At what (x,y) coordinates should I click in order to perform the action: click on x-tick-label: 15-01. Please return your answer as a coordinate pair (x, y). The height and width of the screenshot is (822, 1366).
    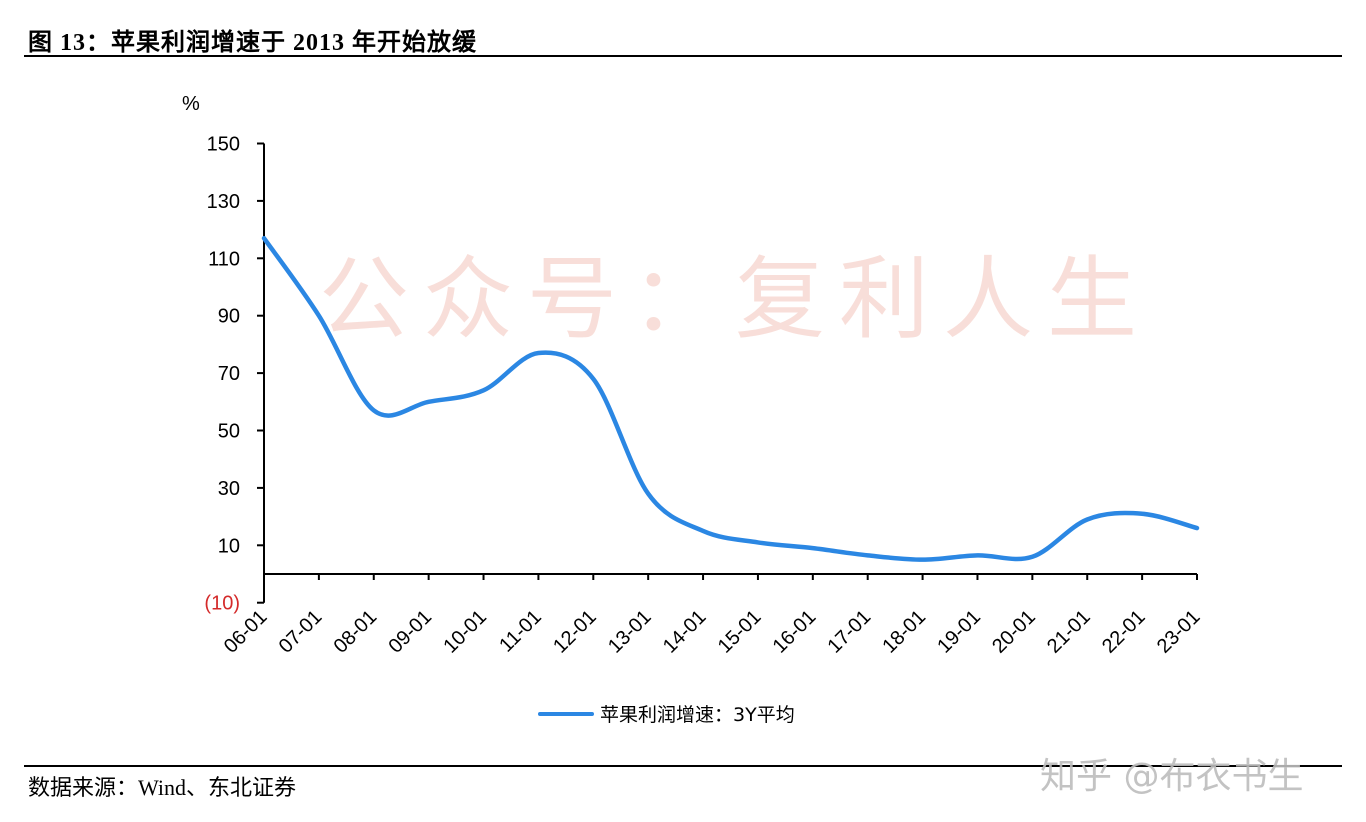
    Looking at the image, I should click on (740, 632).